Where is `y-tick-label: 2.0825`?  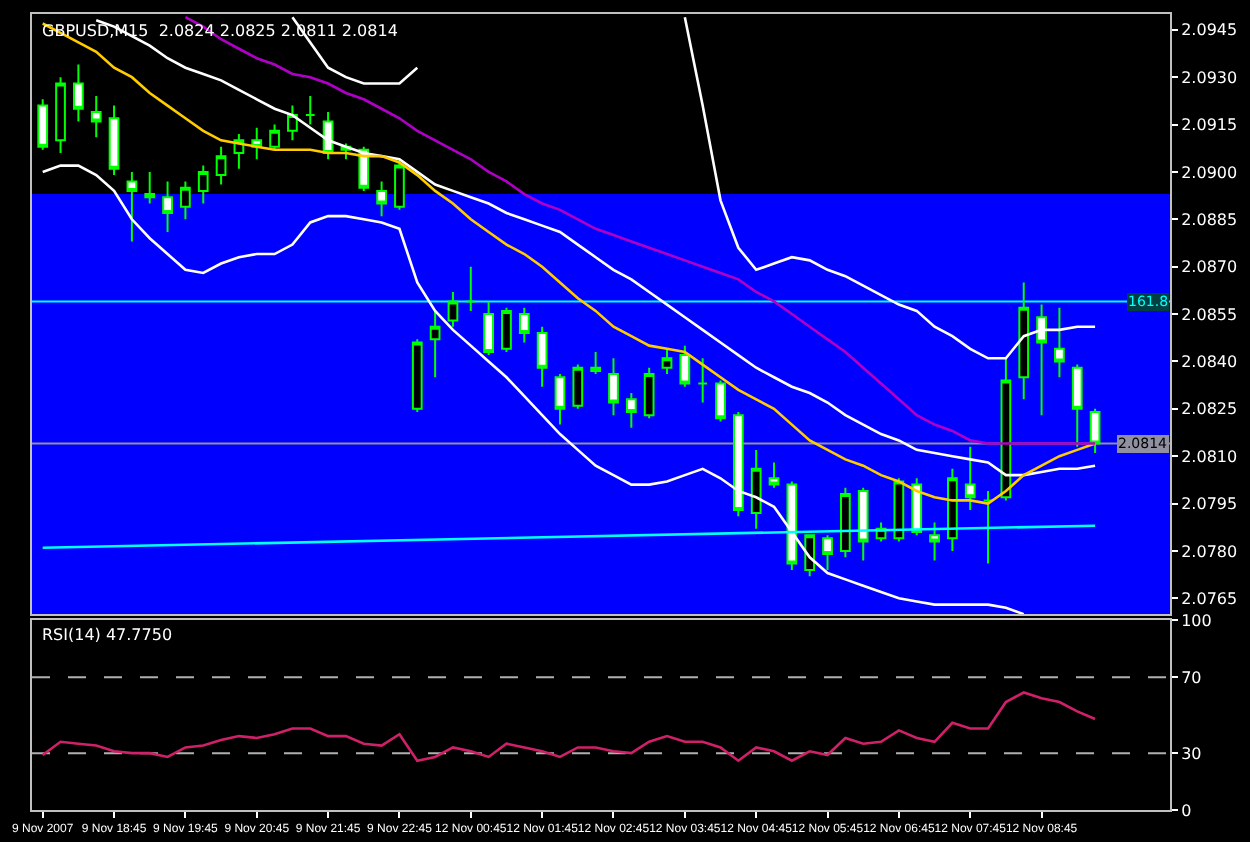
y-tick-label: 2.0825 is located at coordinates (1209, 409).